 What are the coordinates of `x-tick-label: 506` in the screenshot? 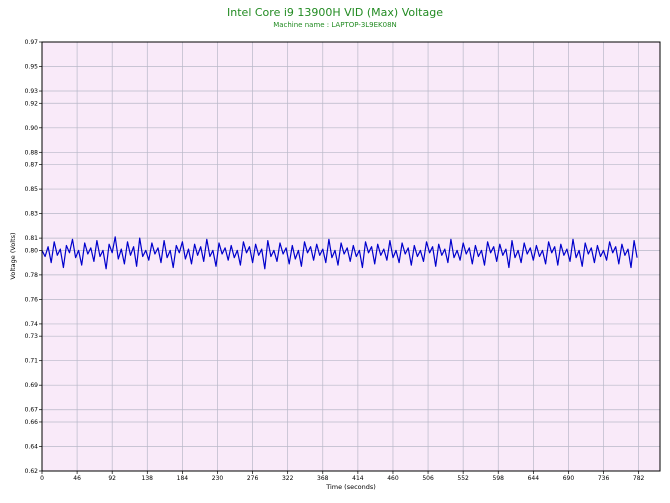 It's located at (428, 478).